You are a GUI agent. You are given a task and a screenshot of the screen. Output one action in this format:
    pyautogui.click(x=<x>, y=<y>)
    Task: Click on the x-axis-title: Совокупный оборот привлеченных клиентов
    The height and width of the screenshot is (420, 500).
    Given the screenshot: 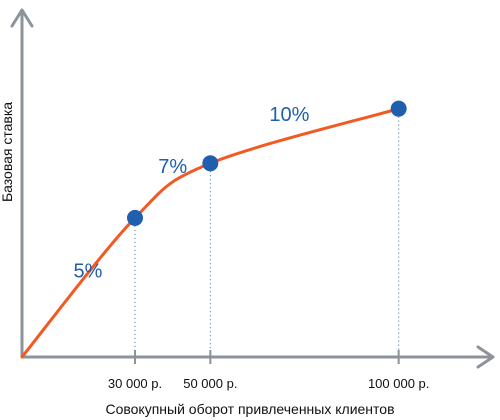 What is the action you would take?
    pyautogui.click(x=249, y=409)
    